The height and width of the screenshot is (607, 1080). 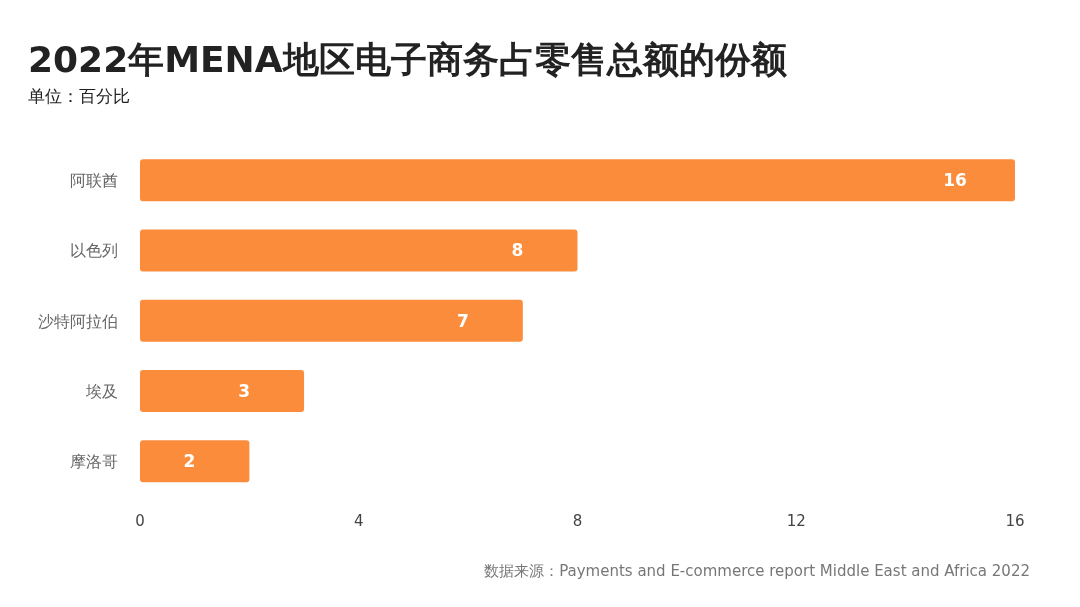 I want to click on x-tick-label: 12, so click(x=796, y=521).